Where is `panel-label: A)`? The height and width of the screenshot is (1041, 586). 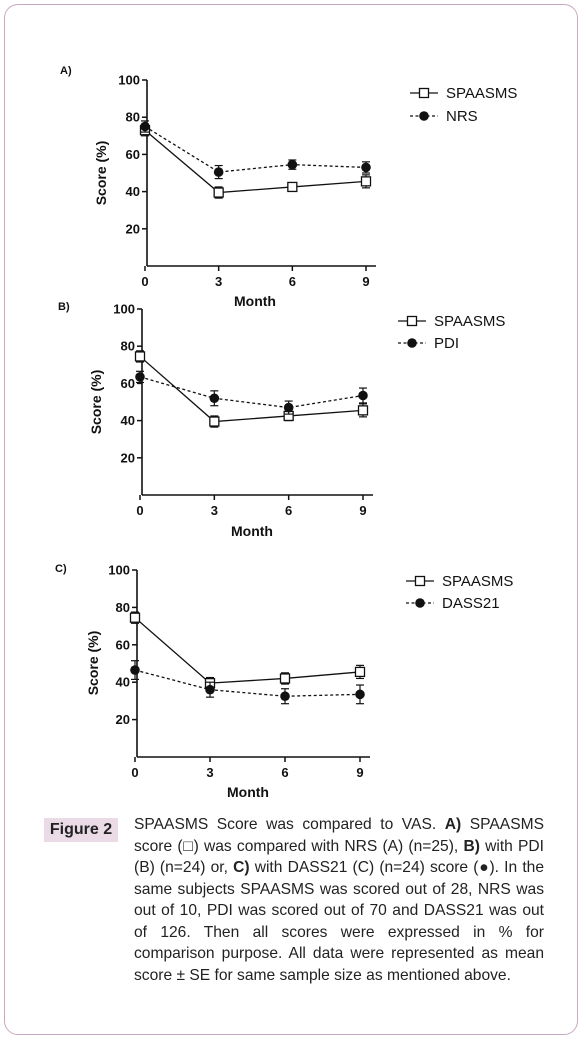
panel-label: A) is located at coordinates (66, 71).